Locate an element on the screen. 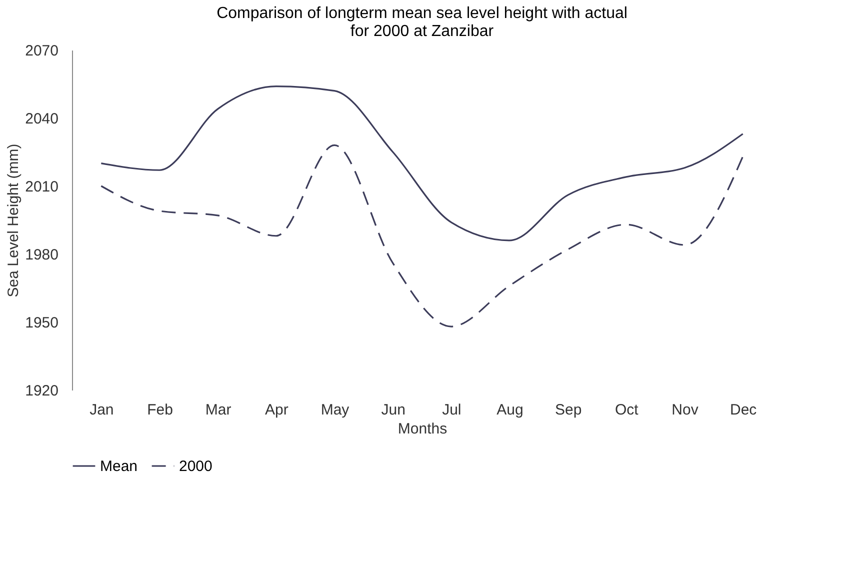 The height and width of the screenshot is (577, 851). y-tick-label: 2040 is located at coordinates (41, 119).